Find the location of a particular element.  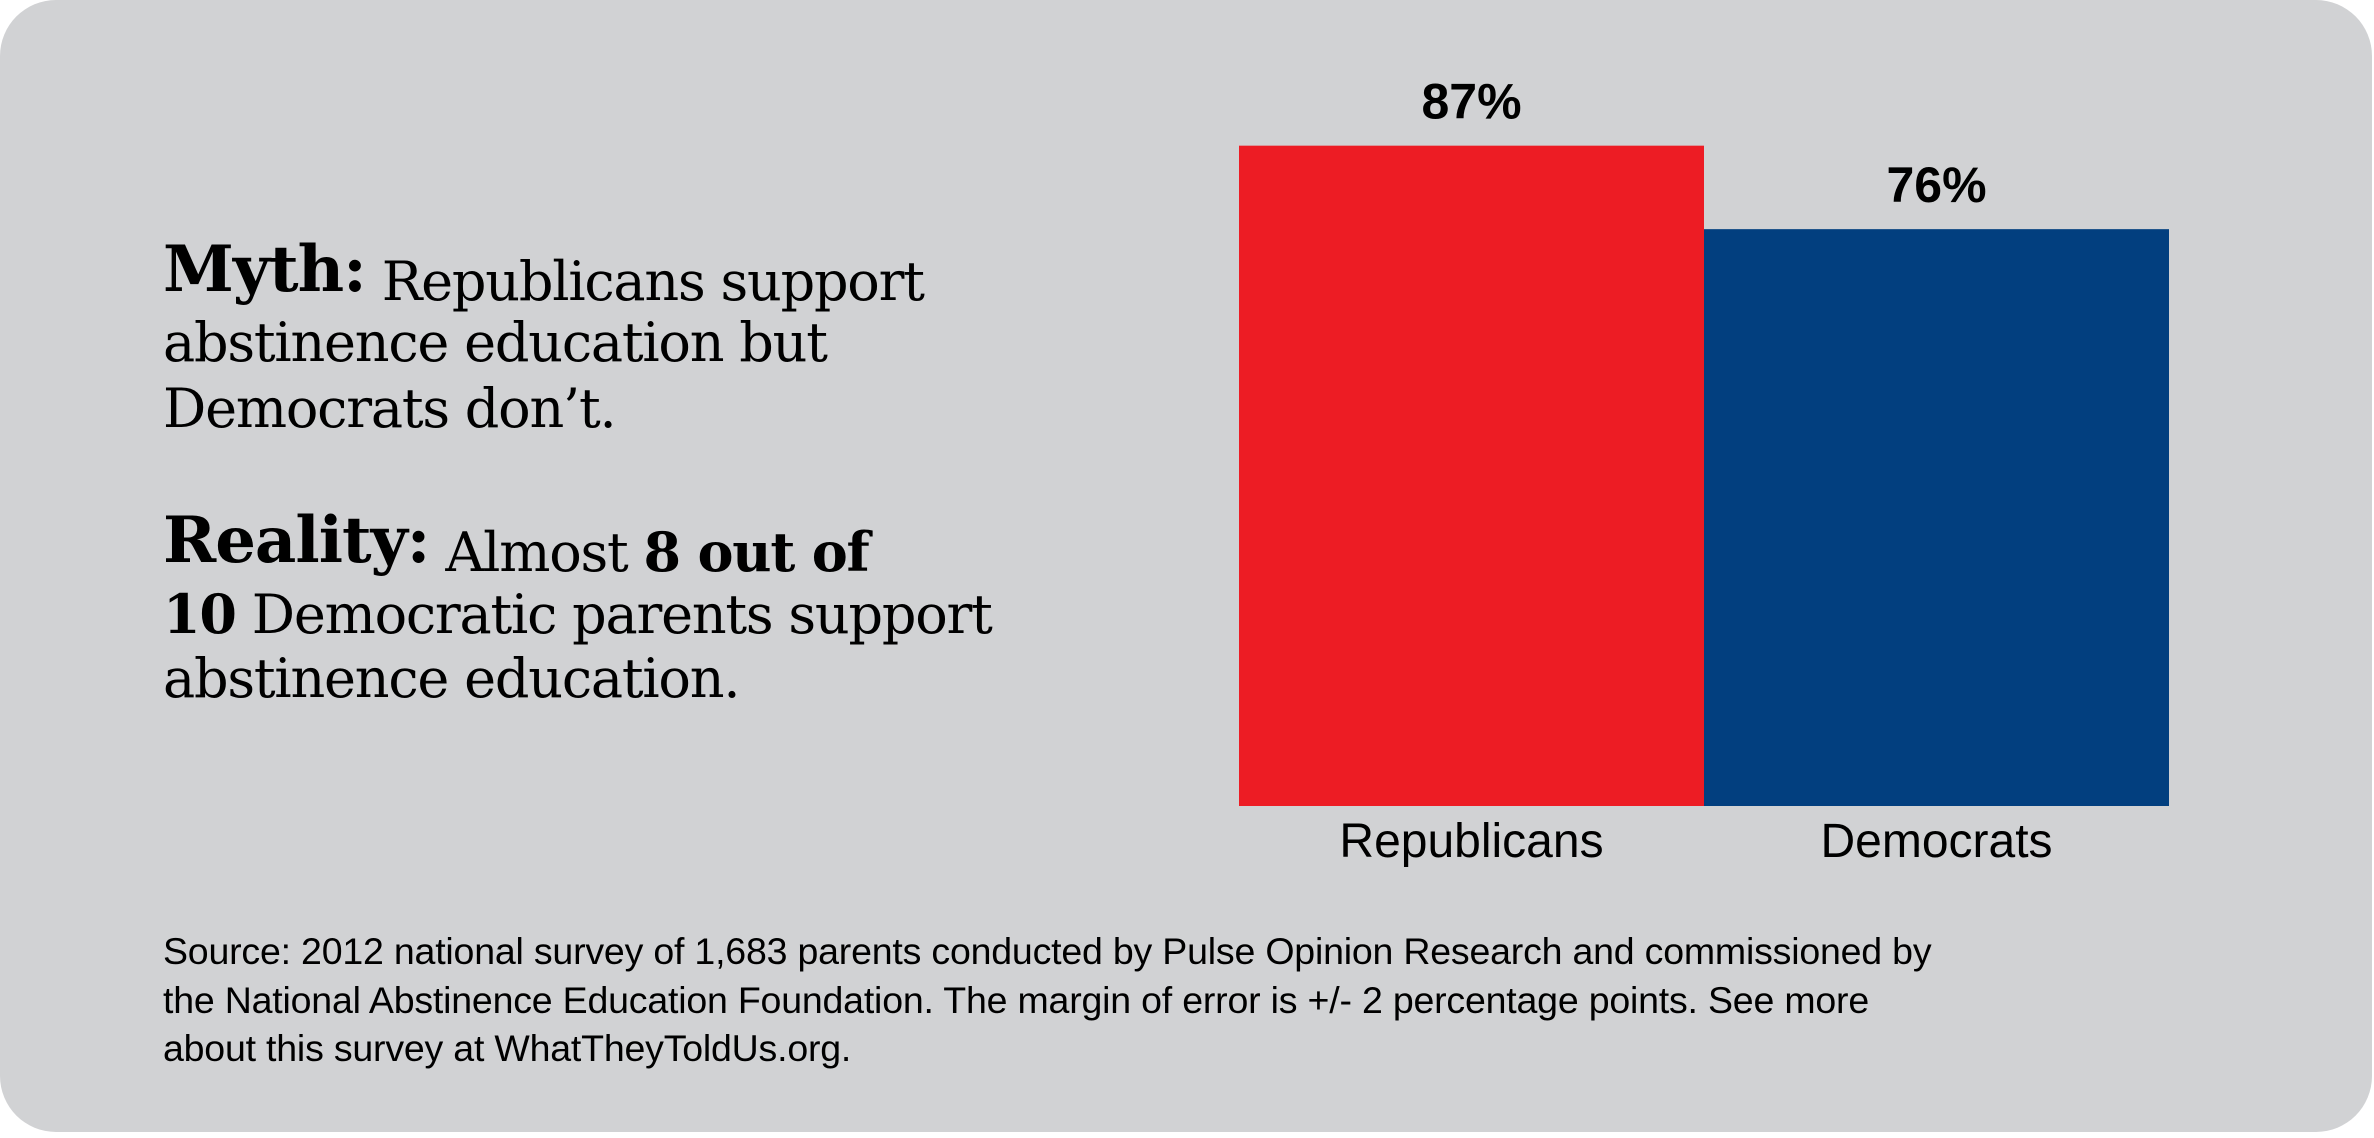

source-line-3: about this survey at WhatTheyToldUs.org. is located at coordinates (507, 1048).